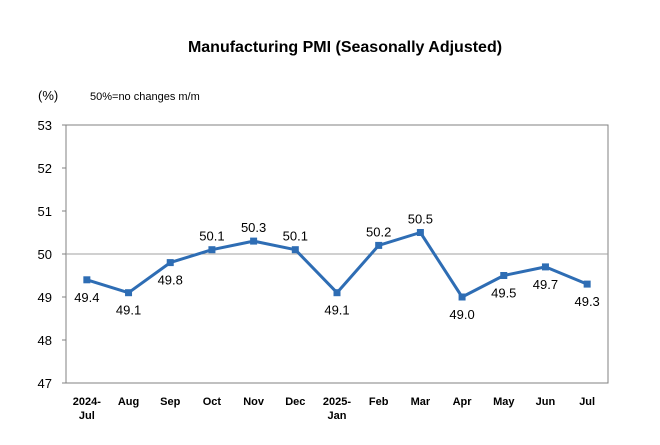 The height and width of the screenshot is (445, 660). Describe the element at coordinates (45, 125) in the screenshot. I see `y-tick-label: 53` at that location.